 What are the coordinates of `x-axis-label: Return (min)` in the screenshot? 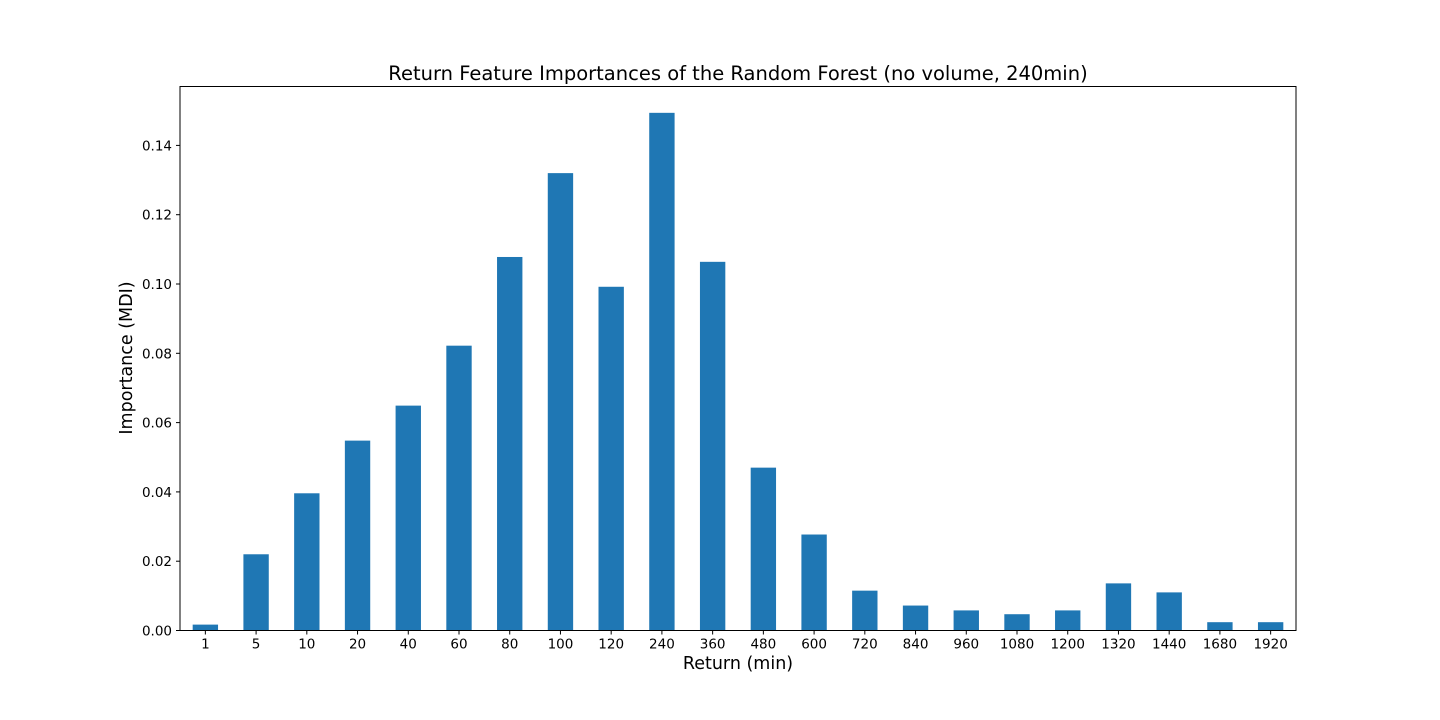 It's located at (738, 664).